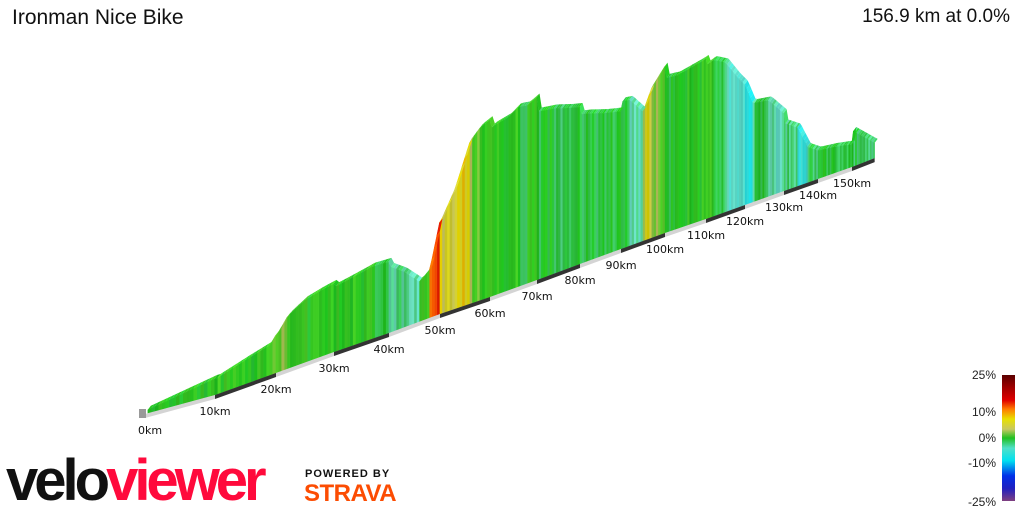 The width and height of the screenshot is (1024, 513). Describe the element at coordinates (388, 349) in the screenshot. I see `distance-tick-label: 40km` at that location.